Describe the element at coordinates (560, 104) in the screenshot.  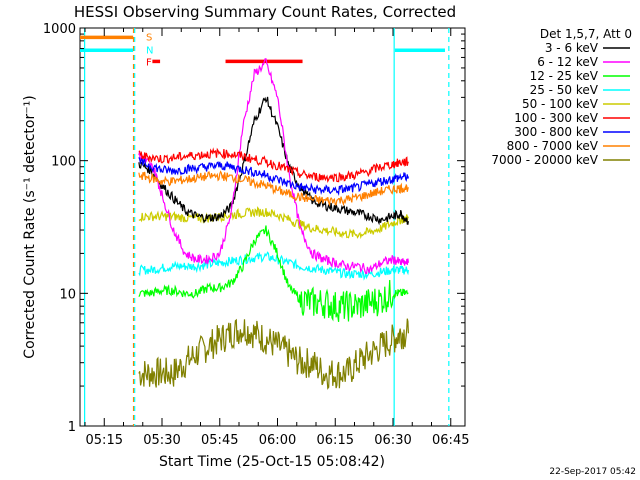
I see `legend-label: 50 - 100 keV` at that location.